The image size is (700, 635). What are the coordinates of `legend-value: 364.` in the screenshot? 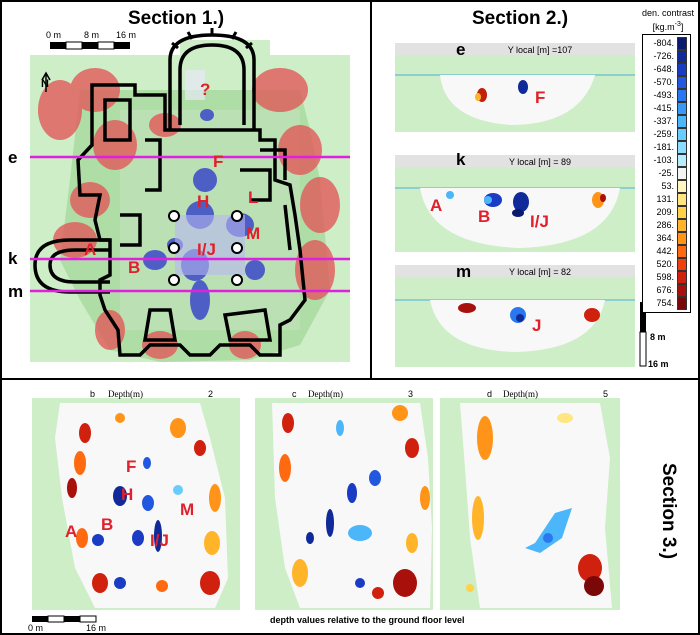 It's located at (665, 238).